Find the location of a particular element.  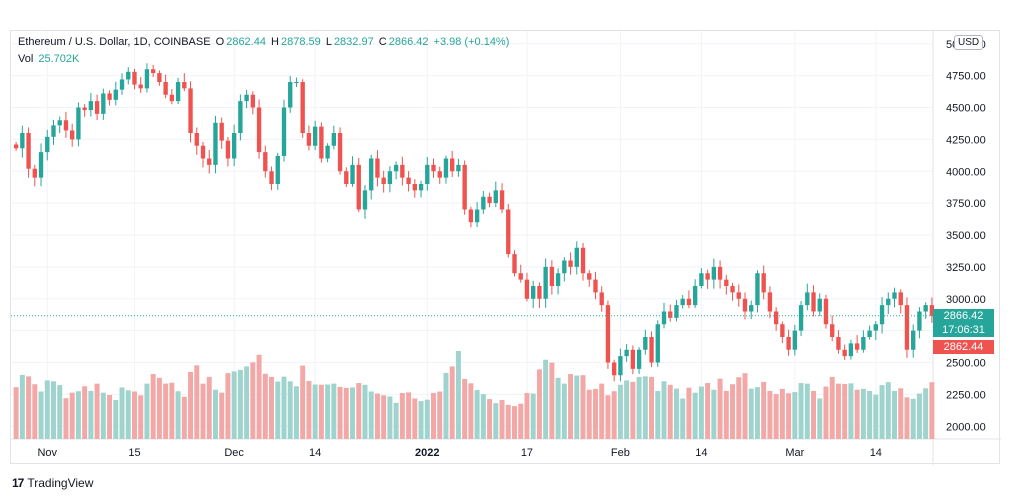

x-tick-label: 2022 is located at coordinates (427, 453).